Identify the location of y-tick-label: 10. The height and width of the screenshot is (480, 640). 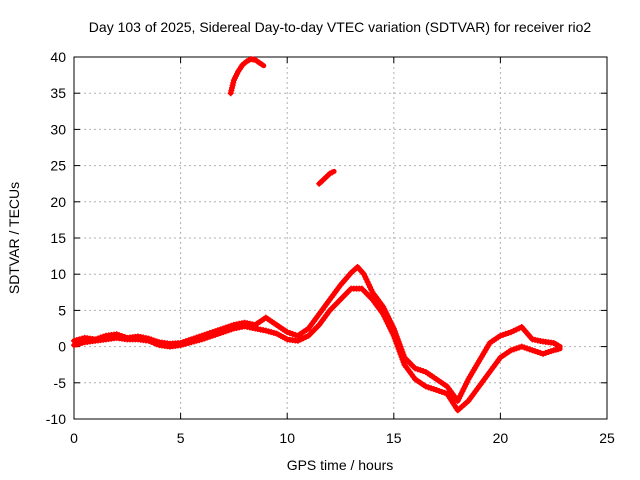
(58, 274).